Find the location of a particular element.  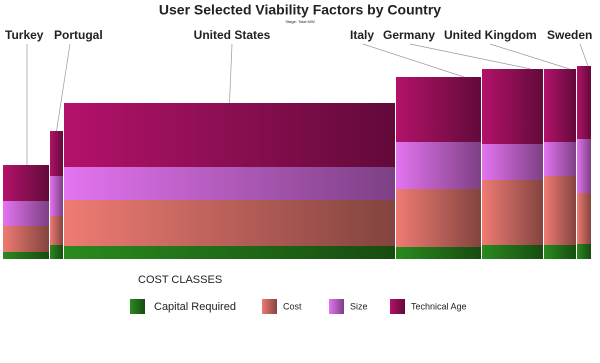

legend-label: Capital Required is located at coordinates (195, 307).